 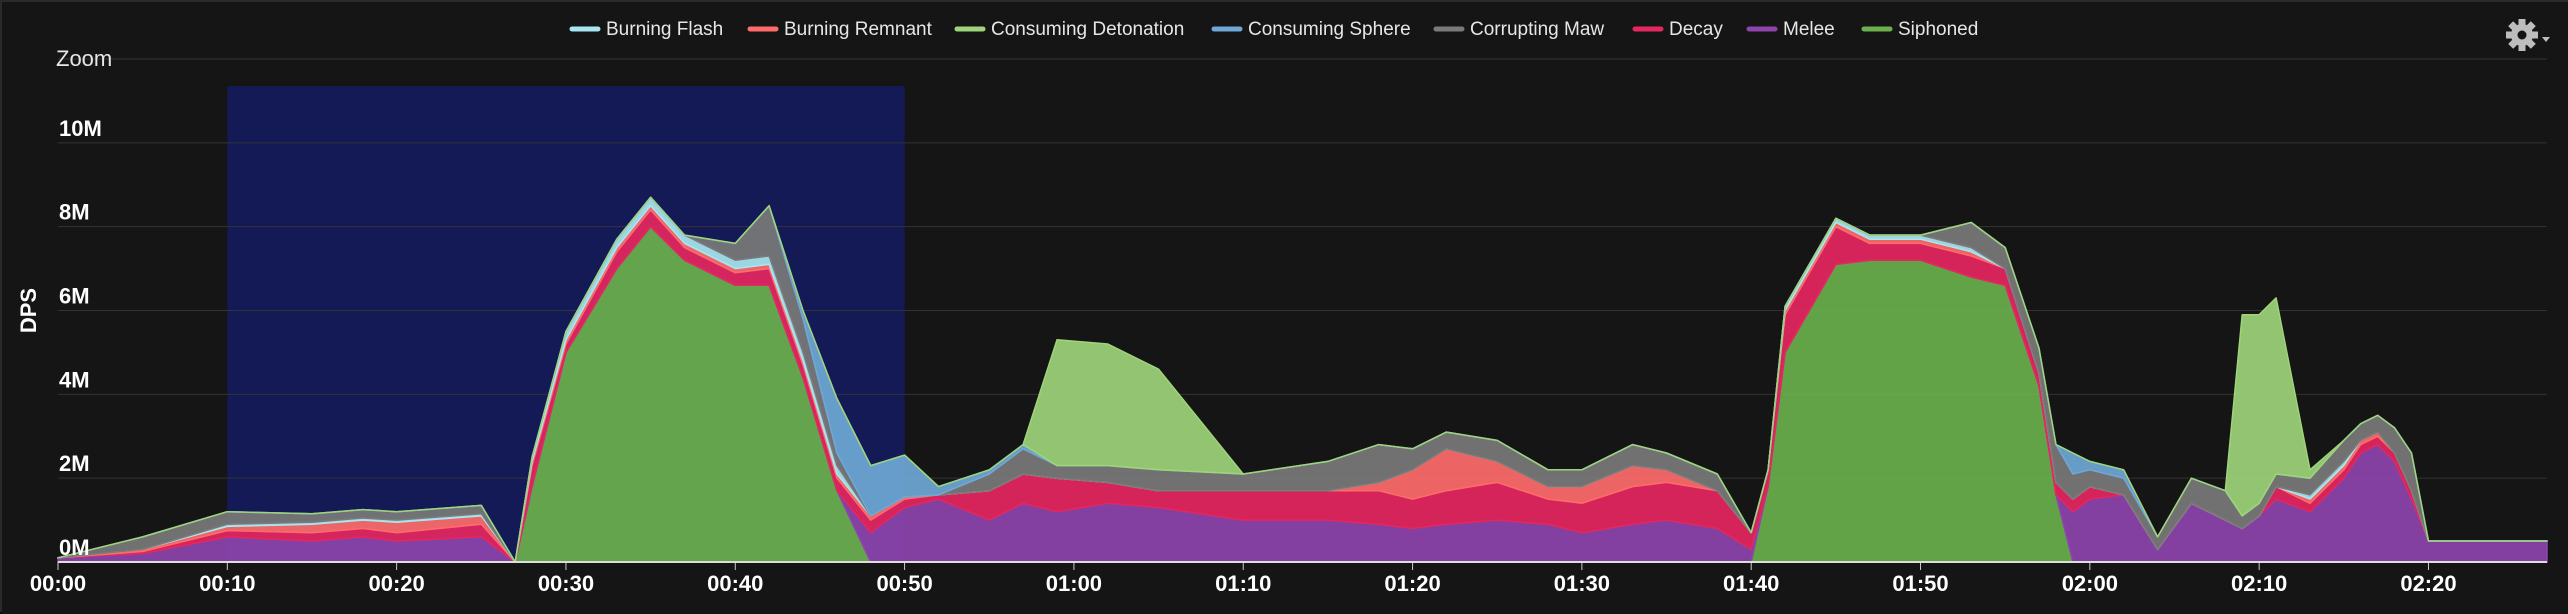 I want to click on legend-item-consuming-sphere: Consuming Sphere, so click(x=1311, y=29).